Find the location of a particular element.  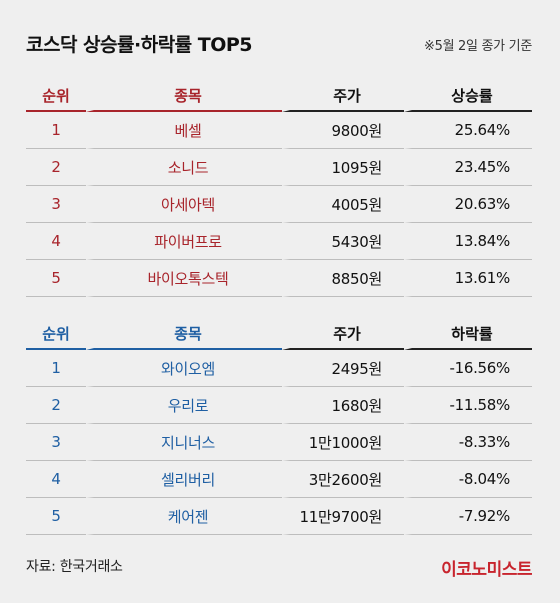

stock-name-cell: 케어젠 is located at coordinates (184, 516).